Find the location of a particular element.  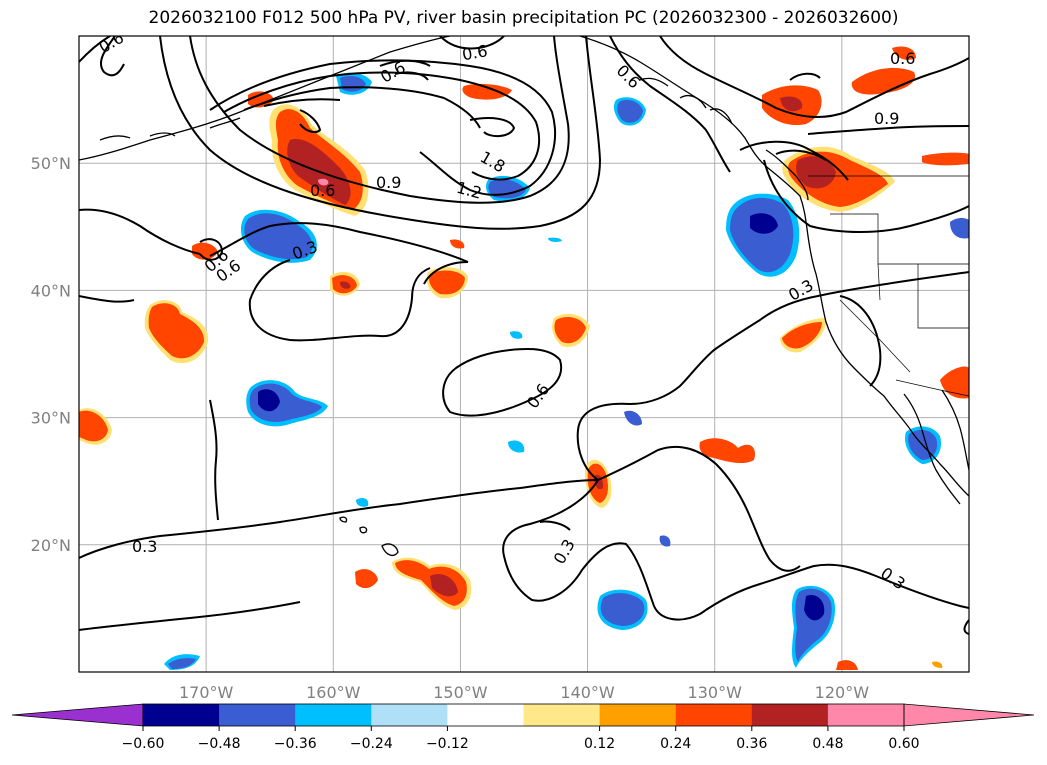

latitude-tick-label: 50°N is located at coordinates (51, 163).